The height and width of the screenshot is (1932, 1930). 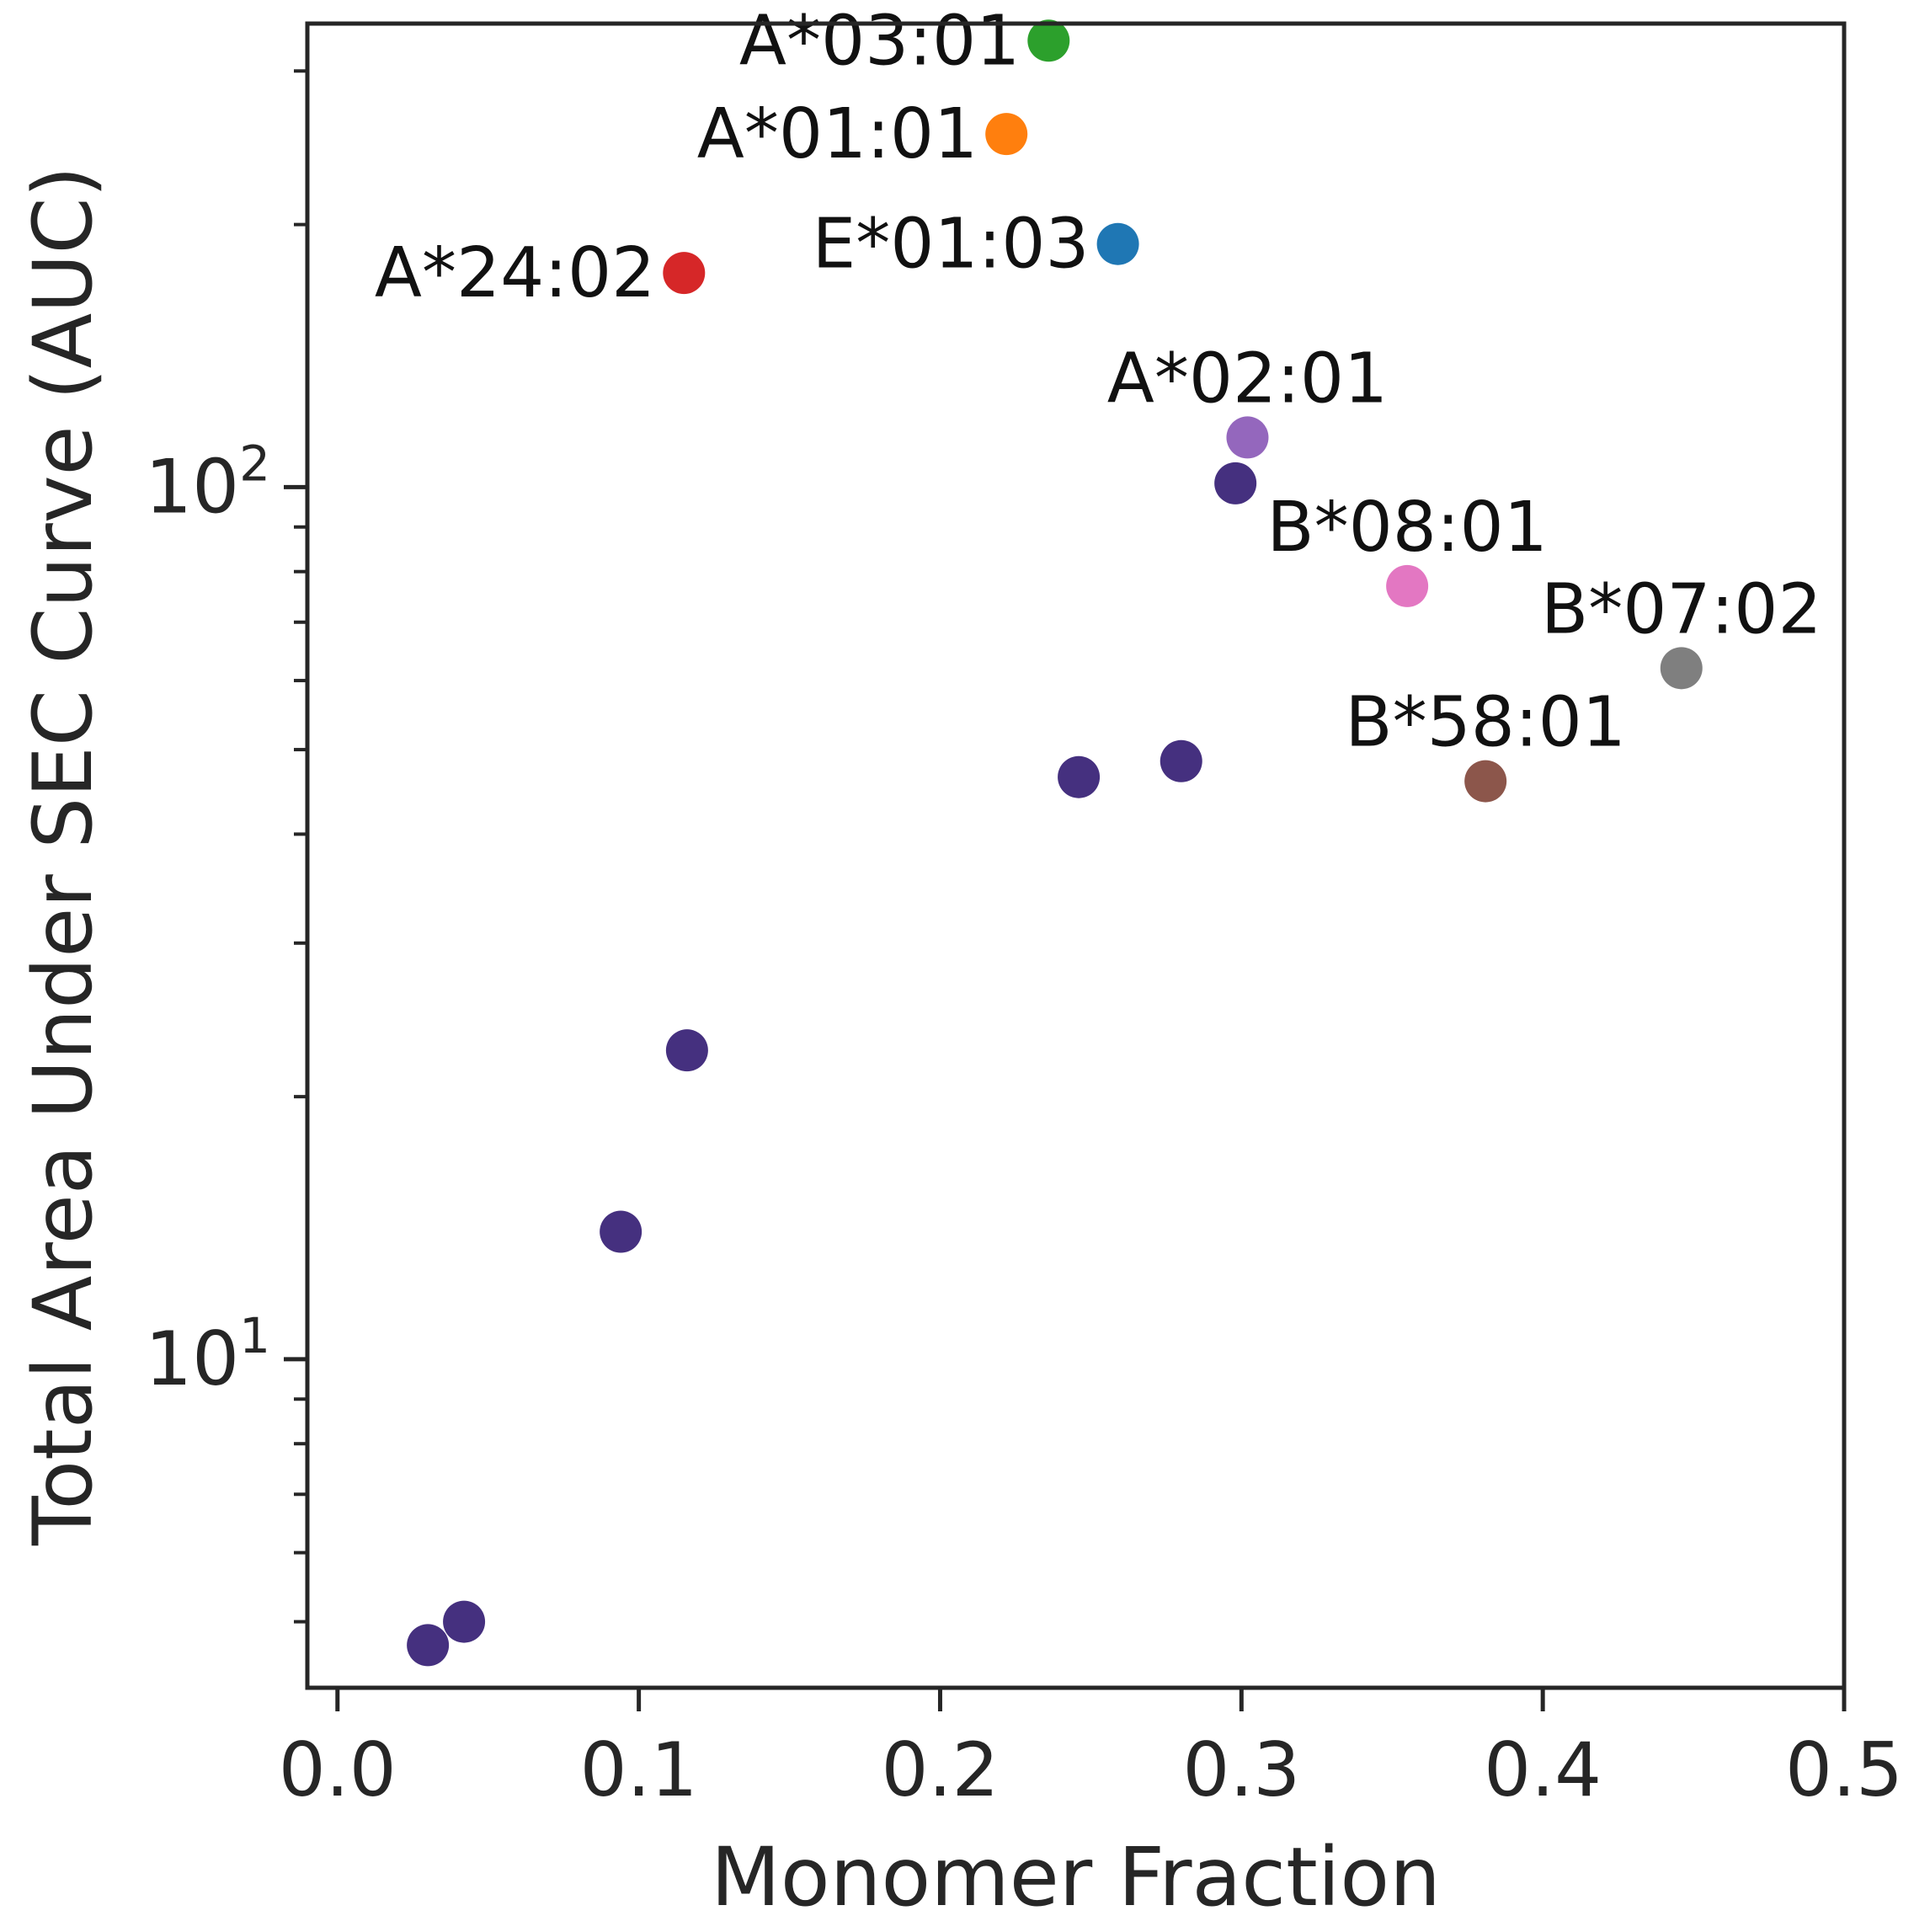 What do you see at coordinates (950, 245) in the screenshot?
I see `point-label: E*01:03` at bounding box center [950, 245].